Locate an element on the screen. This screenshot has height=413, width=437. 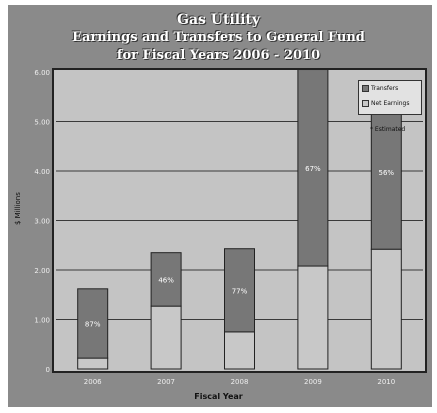
transfer-percent-label: 56% is located at coordinates (387, 173).